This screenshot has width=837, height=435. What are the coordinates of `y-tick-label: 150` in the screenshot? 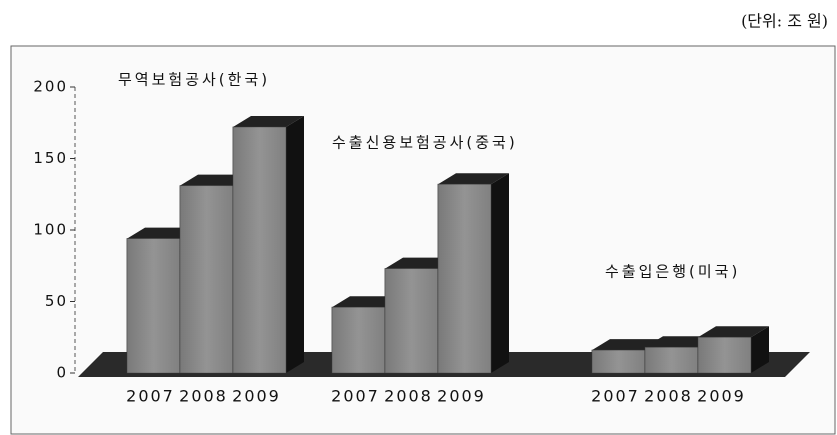 It's located at (50, 158).